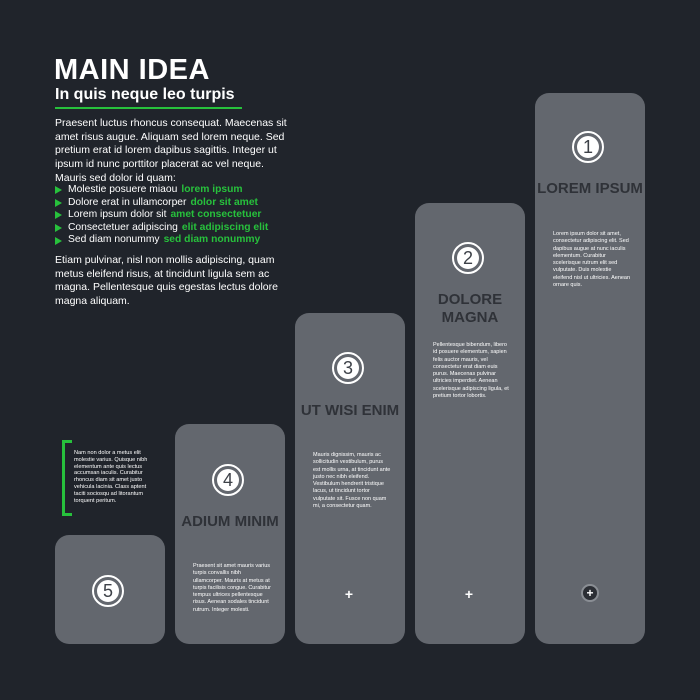  What do you see at coordinates (590, 593) in the screenshot?
I see `plus-circle-icon: +` at bounding box center [590, 593].